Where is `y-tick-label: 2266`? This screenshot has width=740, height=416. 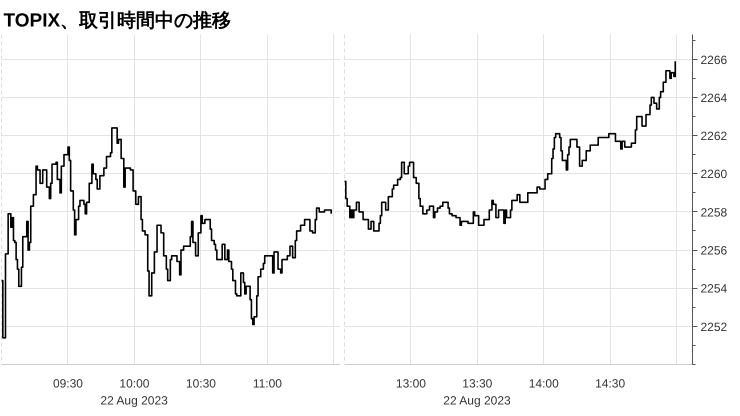
y-tick-label: 2266 is located at coordinates (714, 59).